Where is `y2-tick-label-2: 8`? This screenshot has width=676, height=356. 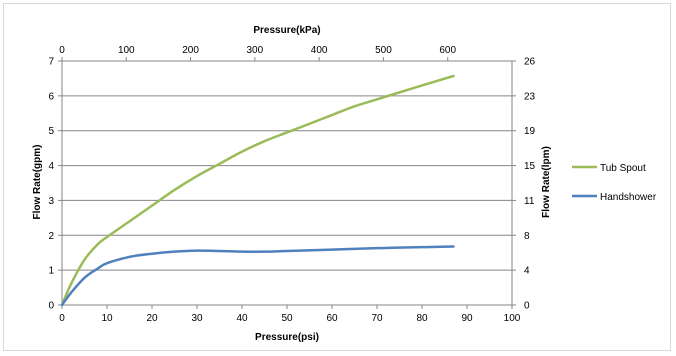
y2-tick-label-2: 8 is located at coordinates (527, 236).